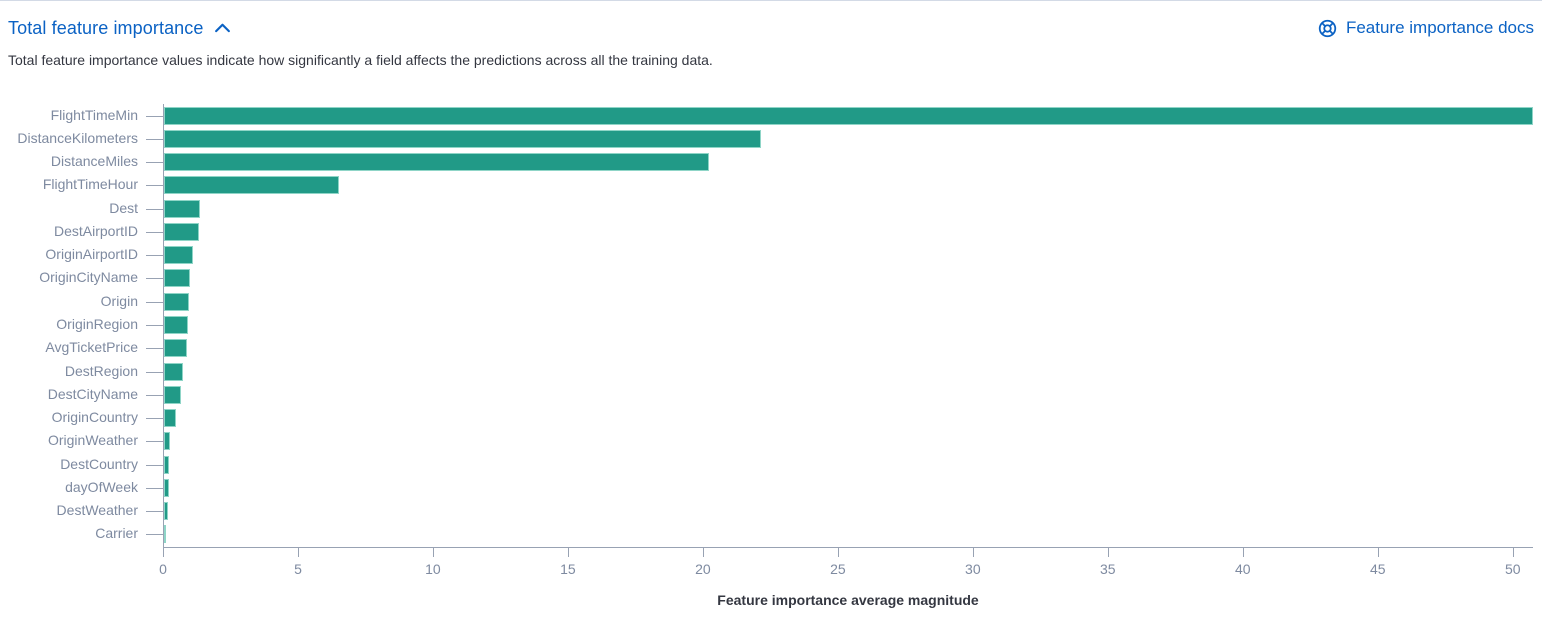  Describe the element at coordinates (91, 254) in the screenshot. I see `y-axis-label: OriginAirportID` at that location.